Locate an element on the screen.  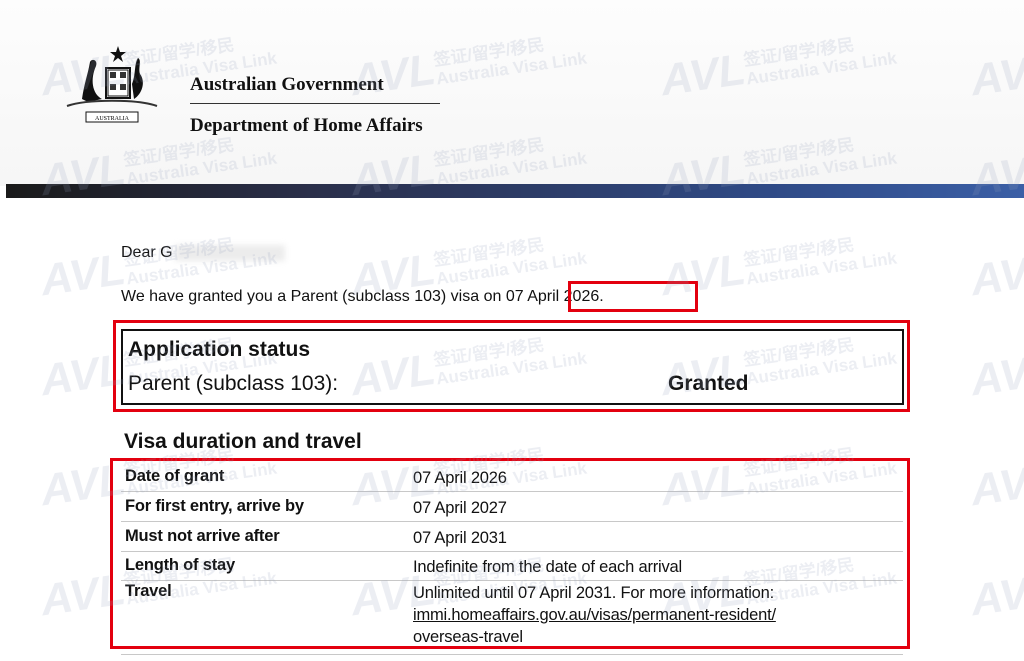
duration-title: Visa duration and travel is located at coordinates (243, 441).